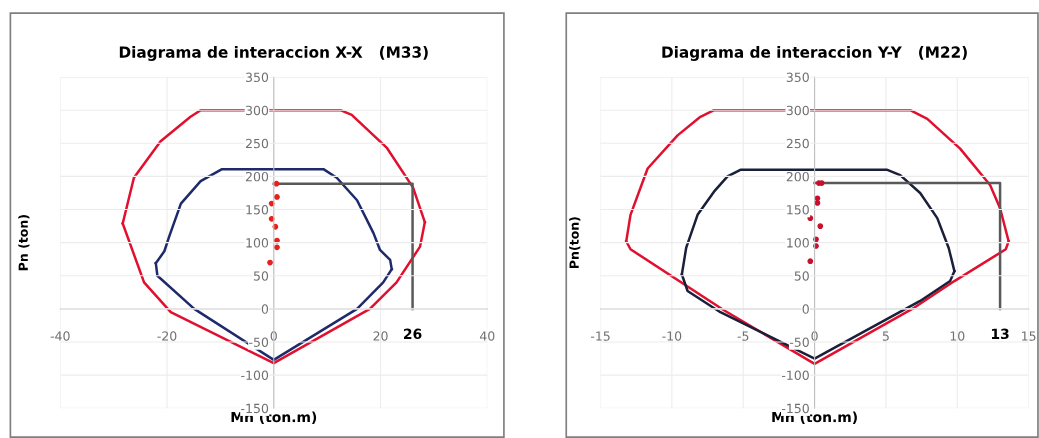 The height and width of the screenshot is (438, 1039). What do you see at coordinates (413, 334) in the screenshot?
I see `annotation: 26` at bounding box center [413, 334].